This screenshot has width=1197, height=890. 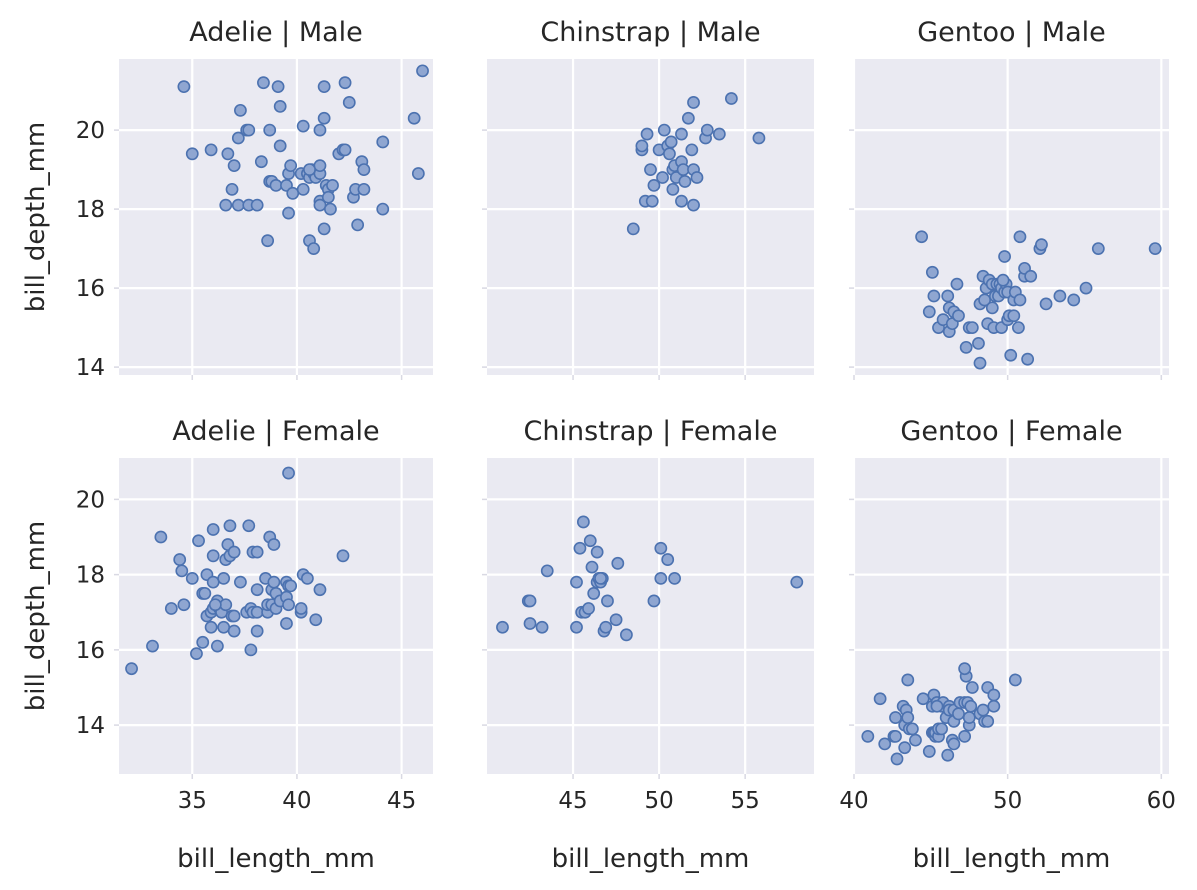 What do you see at coordinates (651, 859) in the screenshot?
I see `x-axis-label: bill_length_mm` at bounding box center [651, 859].